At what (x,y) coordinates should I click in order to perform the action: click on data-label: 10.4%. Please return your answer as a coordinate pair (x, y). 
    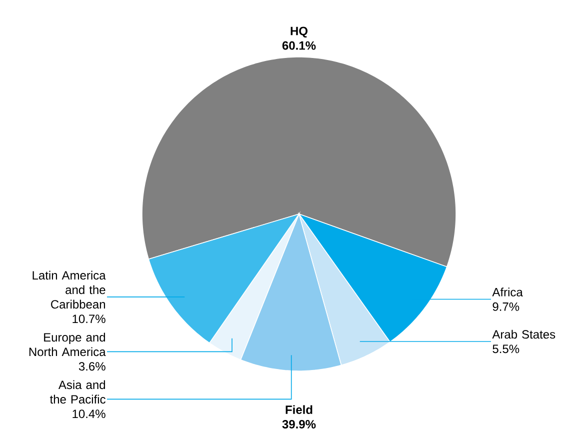
    Looking at the image, I should click on (89, 414).